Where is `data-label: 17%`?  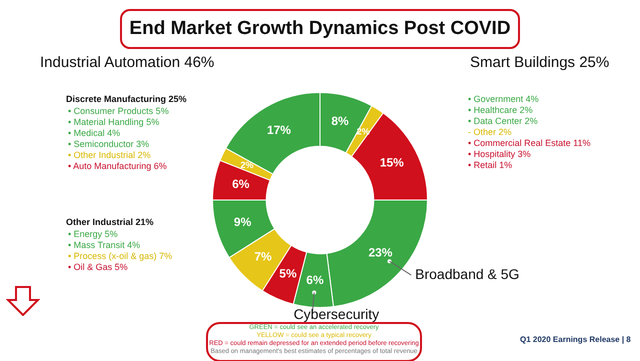 data-label: 17% is located at coordinates (279, 129).